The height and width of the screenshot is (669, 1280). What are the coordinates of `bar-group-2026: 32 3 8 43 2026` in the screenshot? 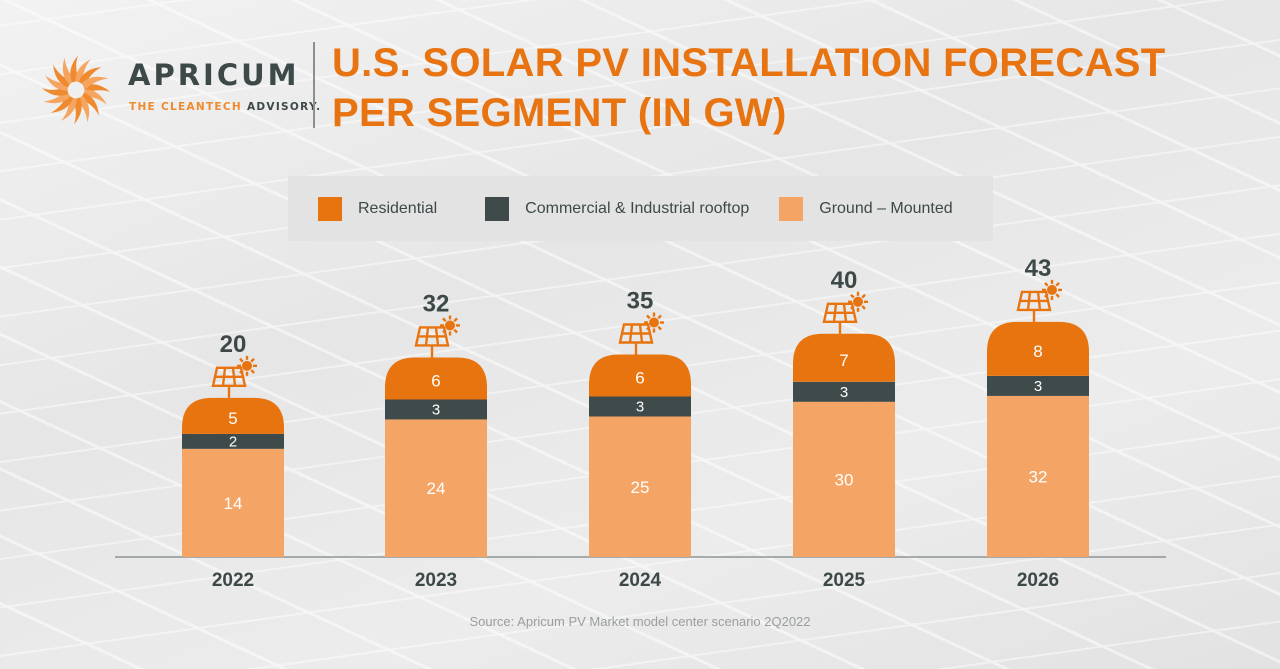 It's located at (1038, 423).